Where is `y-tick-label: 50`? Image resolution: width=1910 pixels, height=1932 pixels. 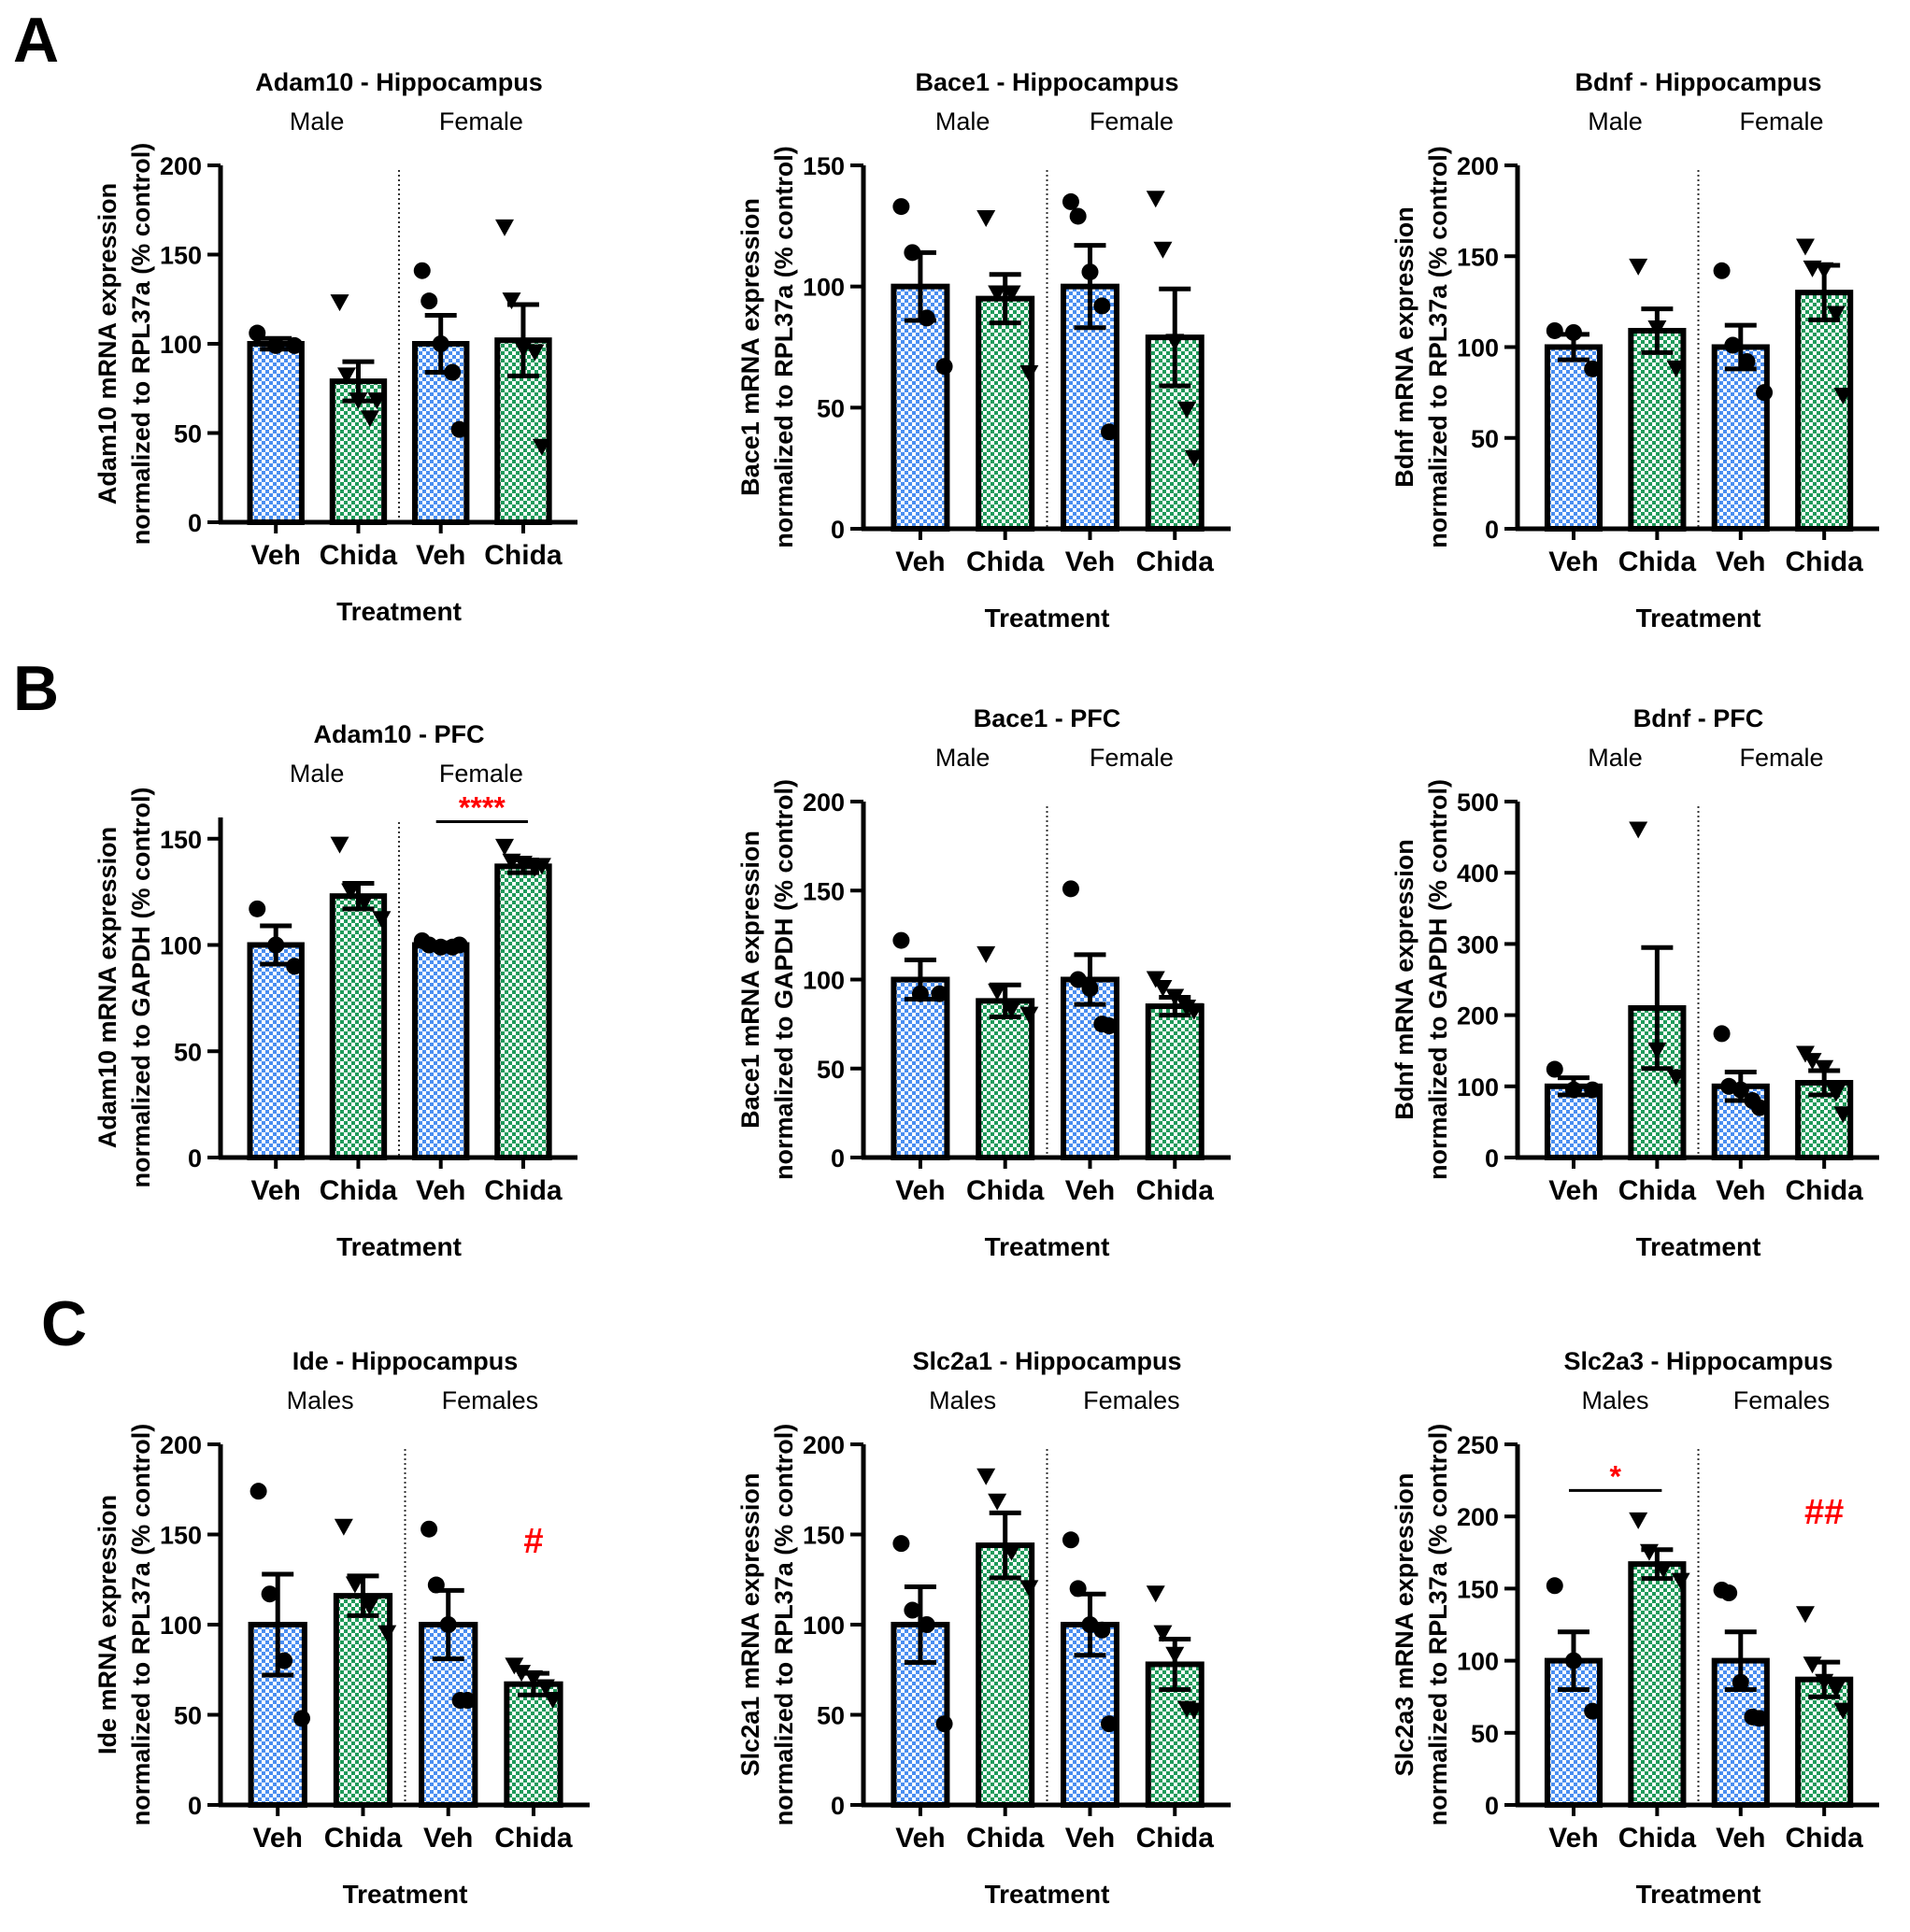 y-tick-label: 50 is located at coordinates (188, 1052).